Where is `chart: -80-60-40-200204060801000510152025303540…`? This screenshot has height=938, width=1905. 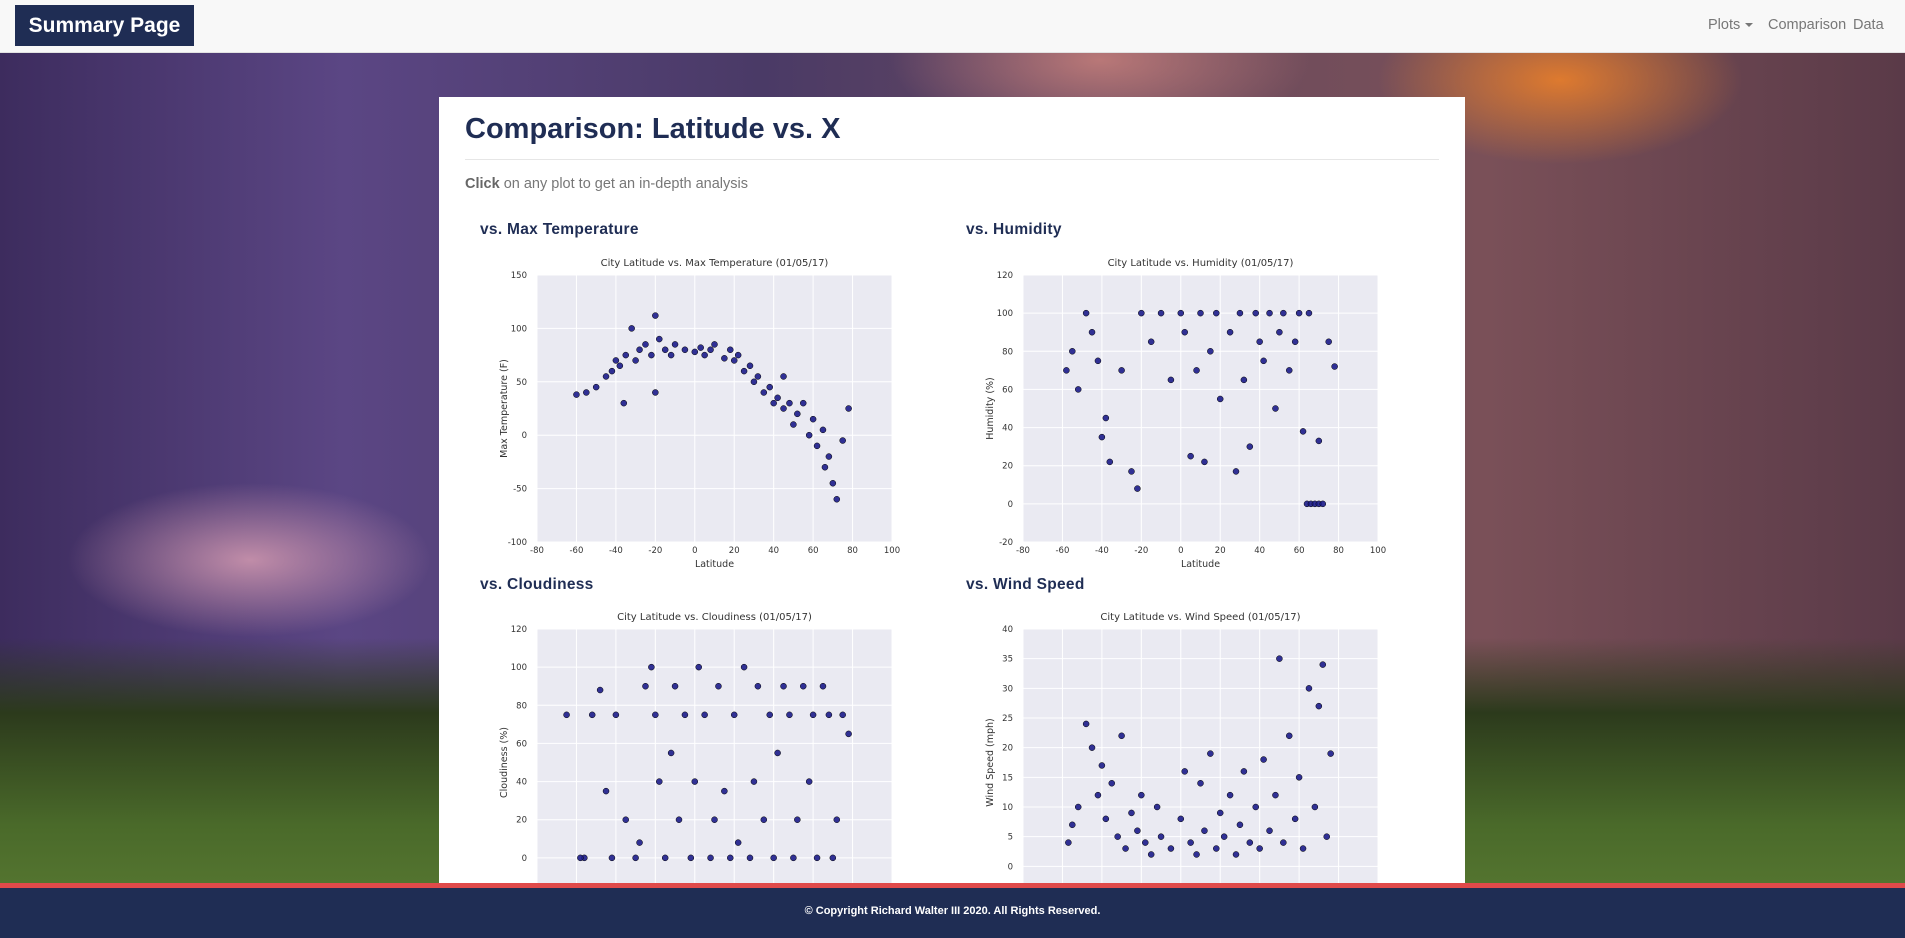 chart: -80-60-40-200204060801000510152025303540… is located at coordinates (1191, 769).